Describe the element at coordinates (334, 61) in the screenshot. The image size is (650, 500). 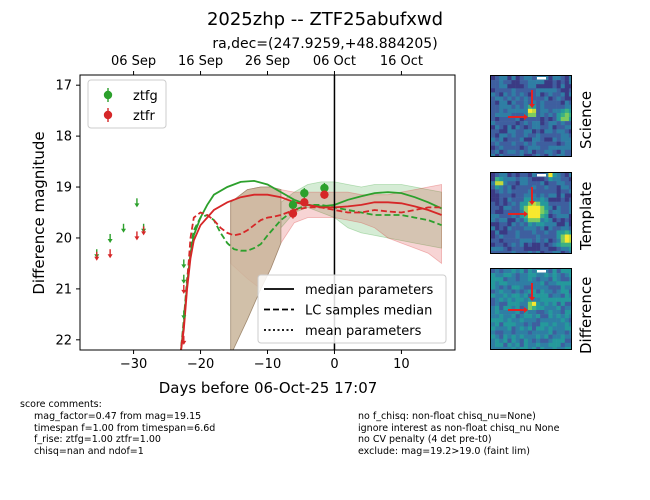
I see `top-tick-label: 06 Oct` at that location.